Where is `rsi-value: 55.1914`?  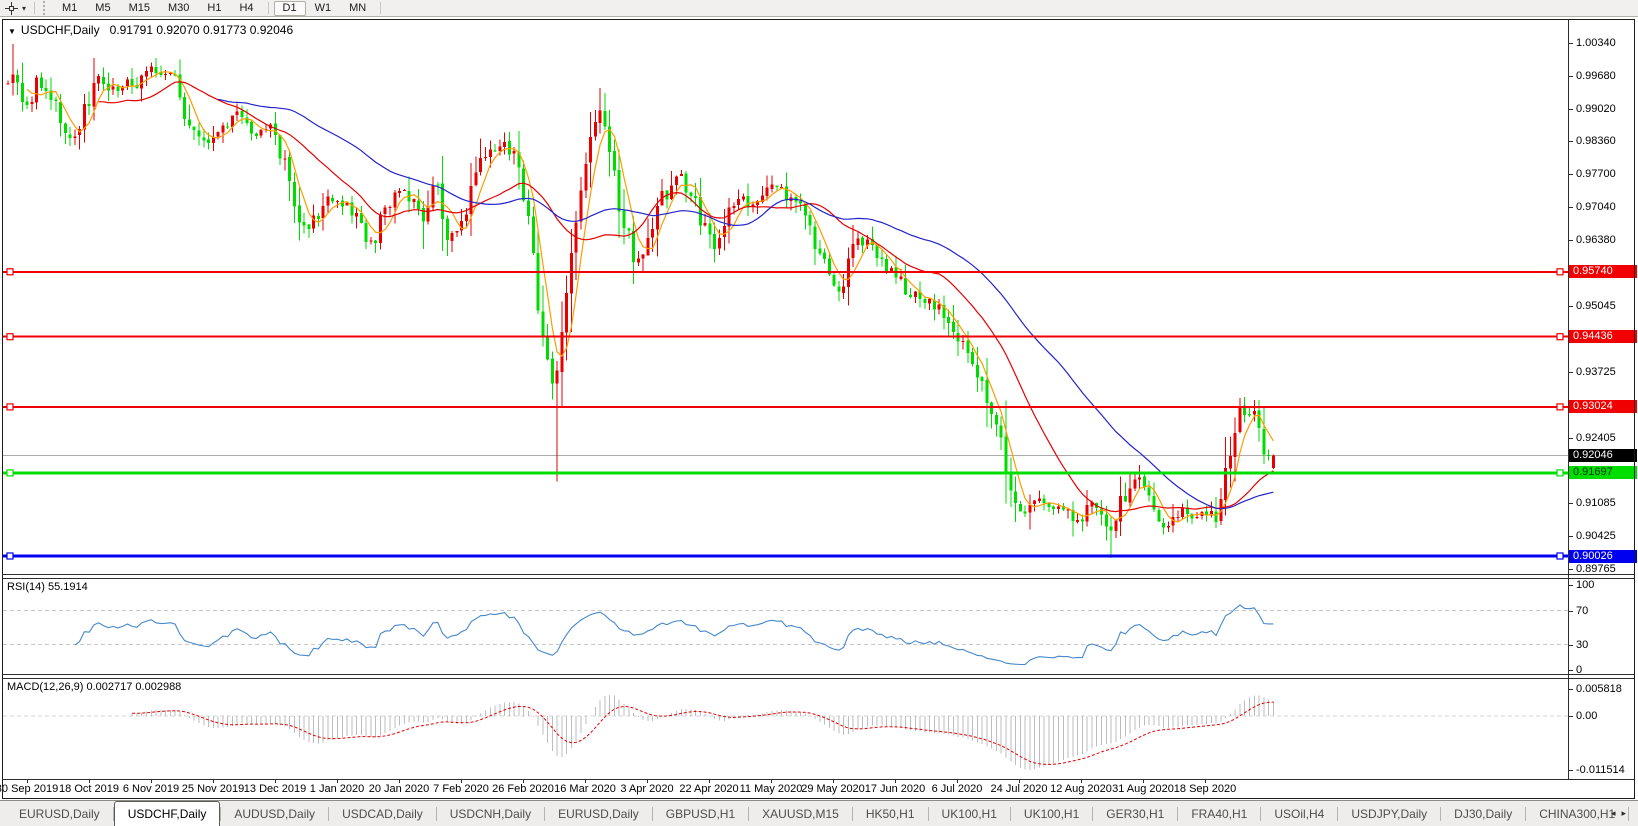 rsi-value: 55.1914 is located at coordinates (67, 587).